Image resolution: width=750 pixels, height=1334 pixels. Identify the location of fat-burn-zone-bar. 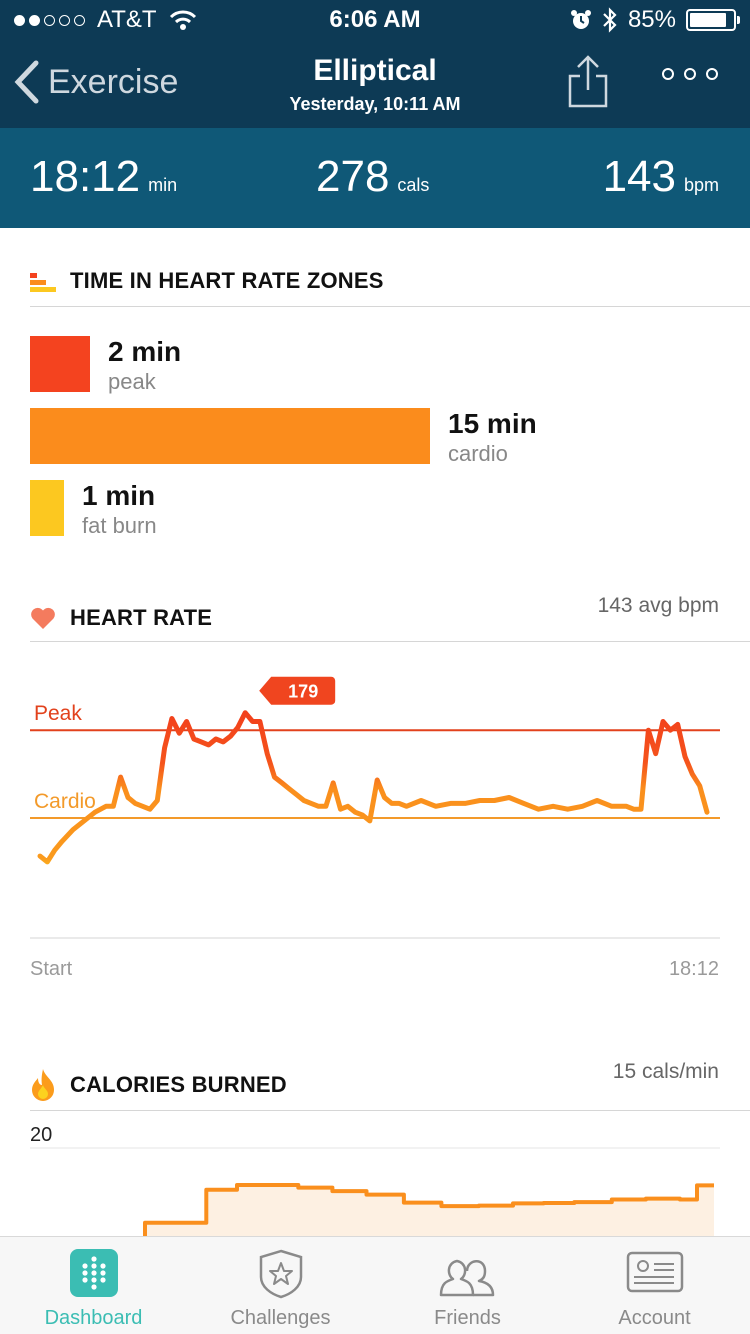
(47, 508).